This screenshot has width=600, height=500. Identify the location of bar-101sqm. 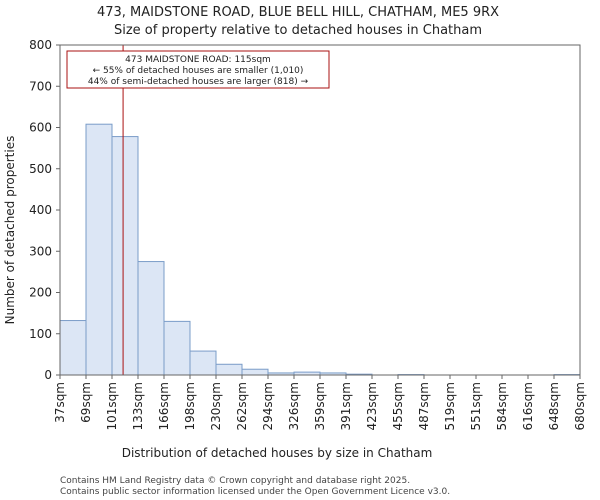
(125, 256).